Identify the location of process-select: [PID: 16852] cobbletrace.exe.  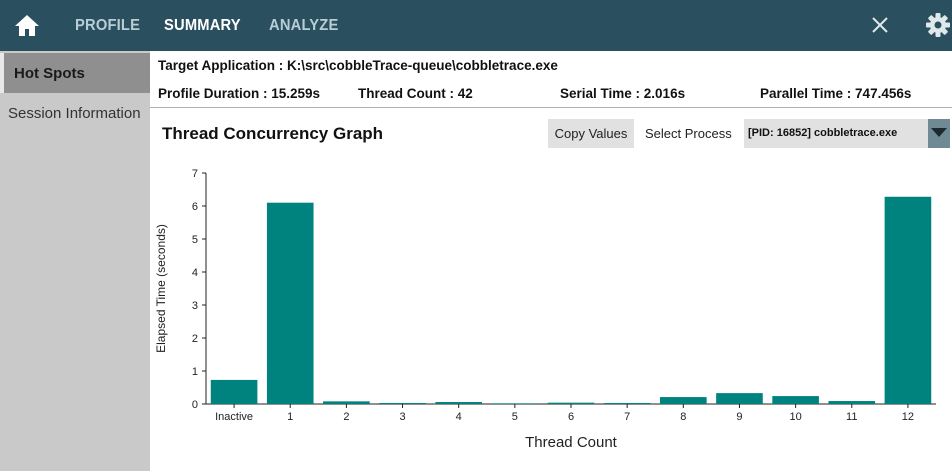
(847, 133).